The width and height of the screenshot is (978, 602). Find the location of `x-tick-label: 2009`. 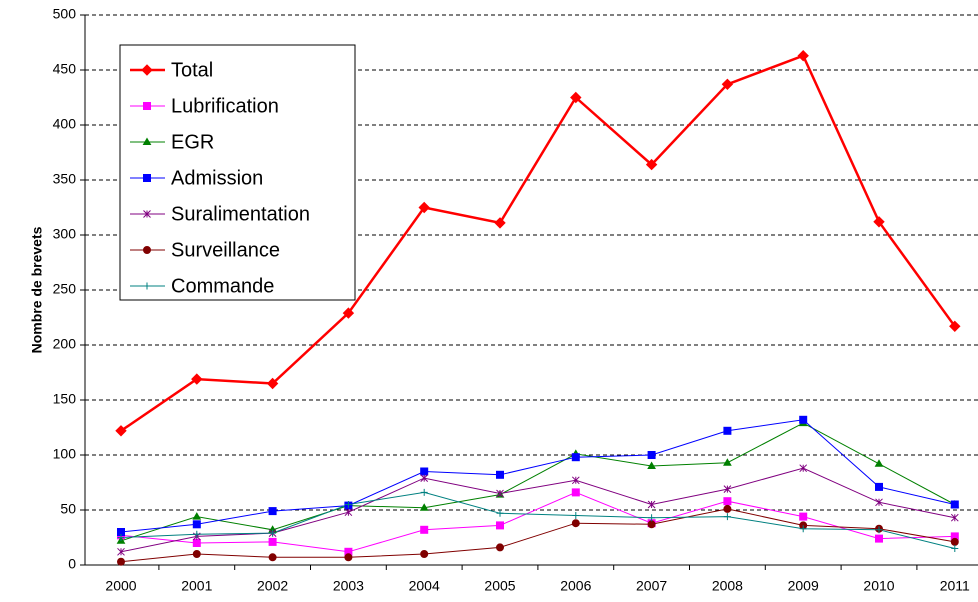

x-tick-label: 2009 is located at coordinates (803, 586).